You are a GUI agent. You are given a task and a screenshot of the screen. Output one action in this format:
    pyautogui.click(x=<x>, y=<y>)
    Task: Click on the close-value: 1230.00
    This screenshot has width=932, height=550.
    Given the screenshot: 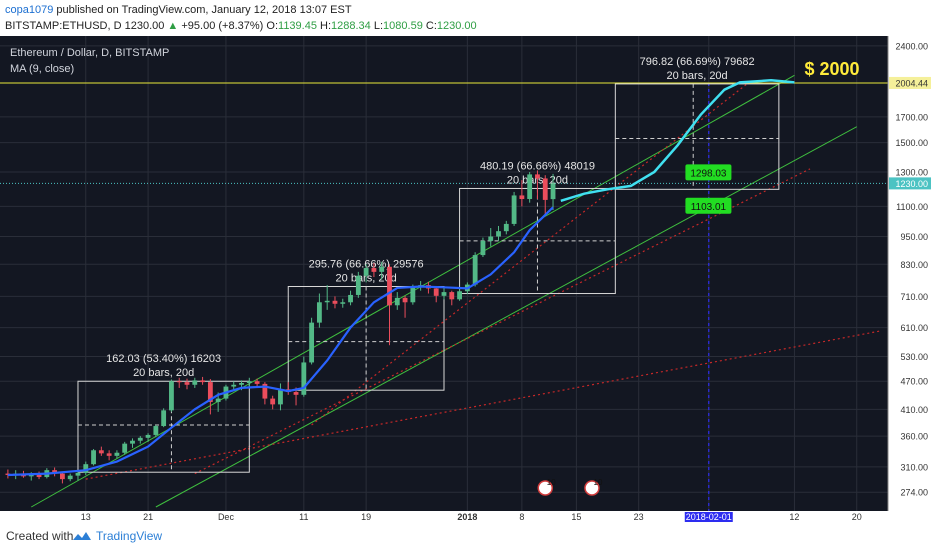 What is the action you would take?
    pyautogui.click(x=456, y=26)
    